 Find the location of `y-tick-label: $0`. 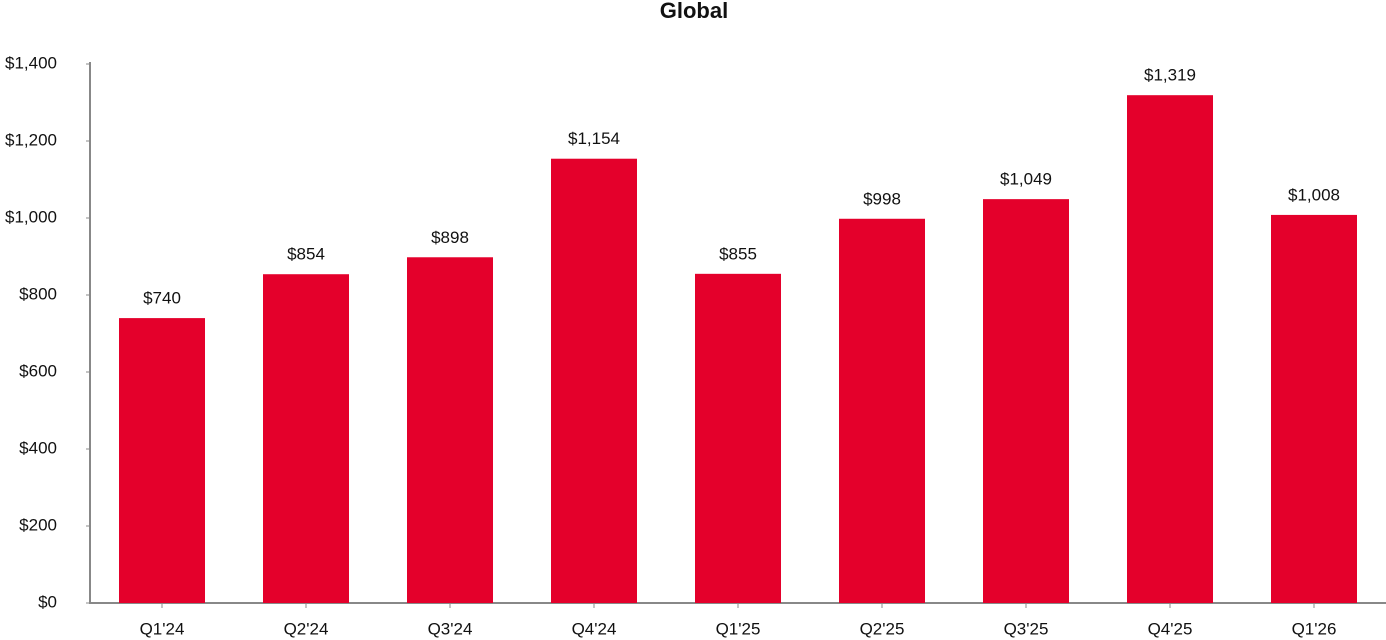

y-tick-label: $0 is located at coordinates (47, 601).